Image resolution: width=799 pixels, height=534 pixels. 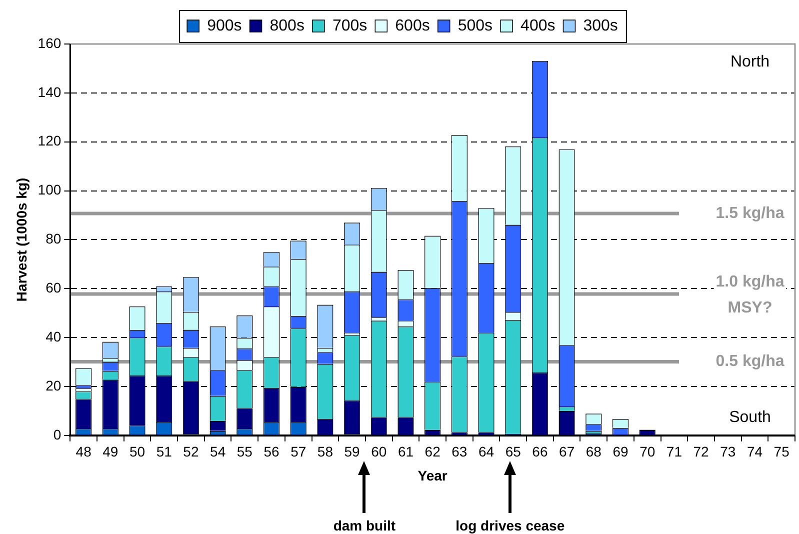 I want to click on text: dam built, so click(x=364, y=525).